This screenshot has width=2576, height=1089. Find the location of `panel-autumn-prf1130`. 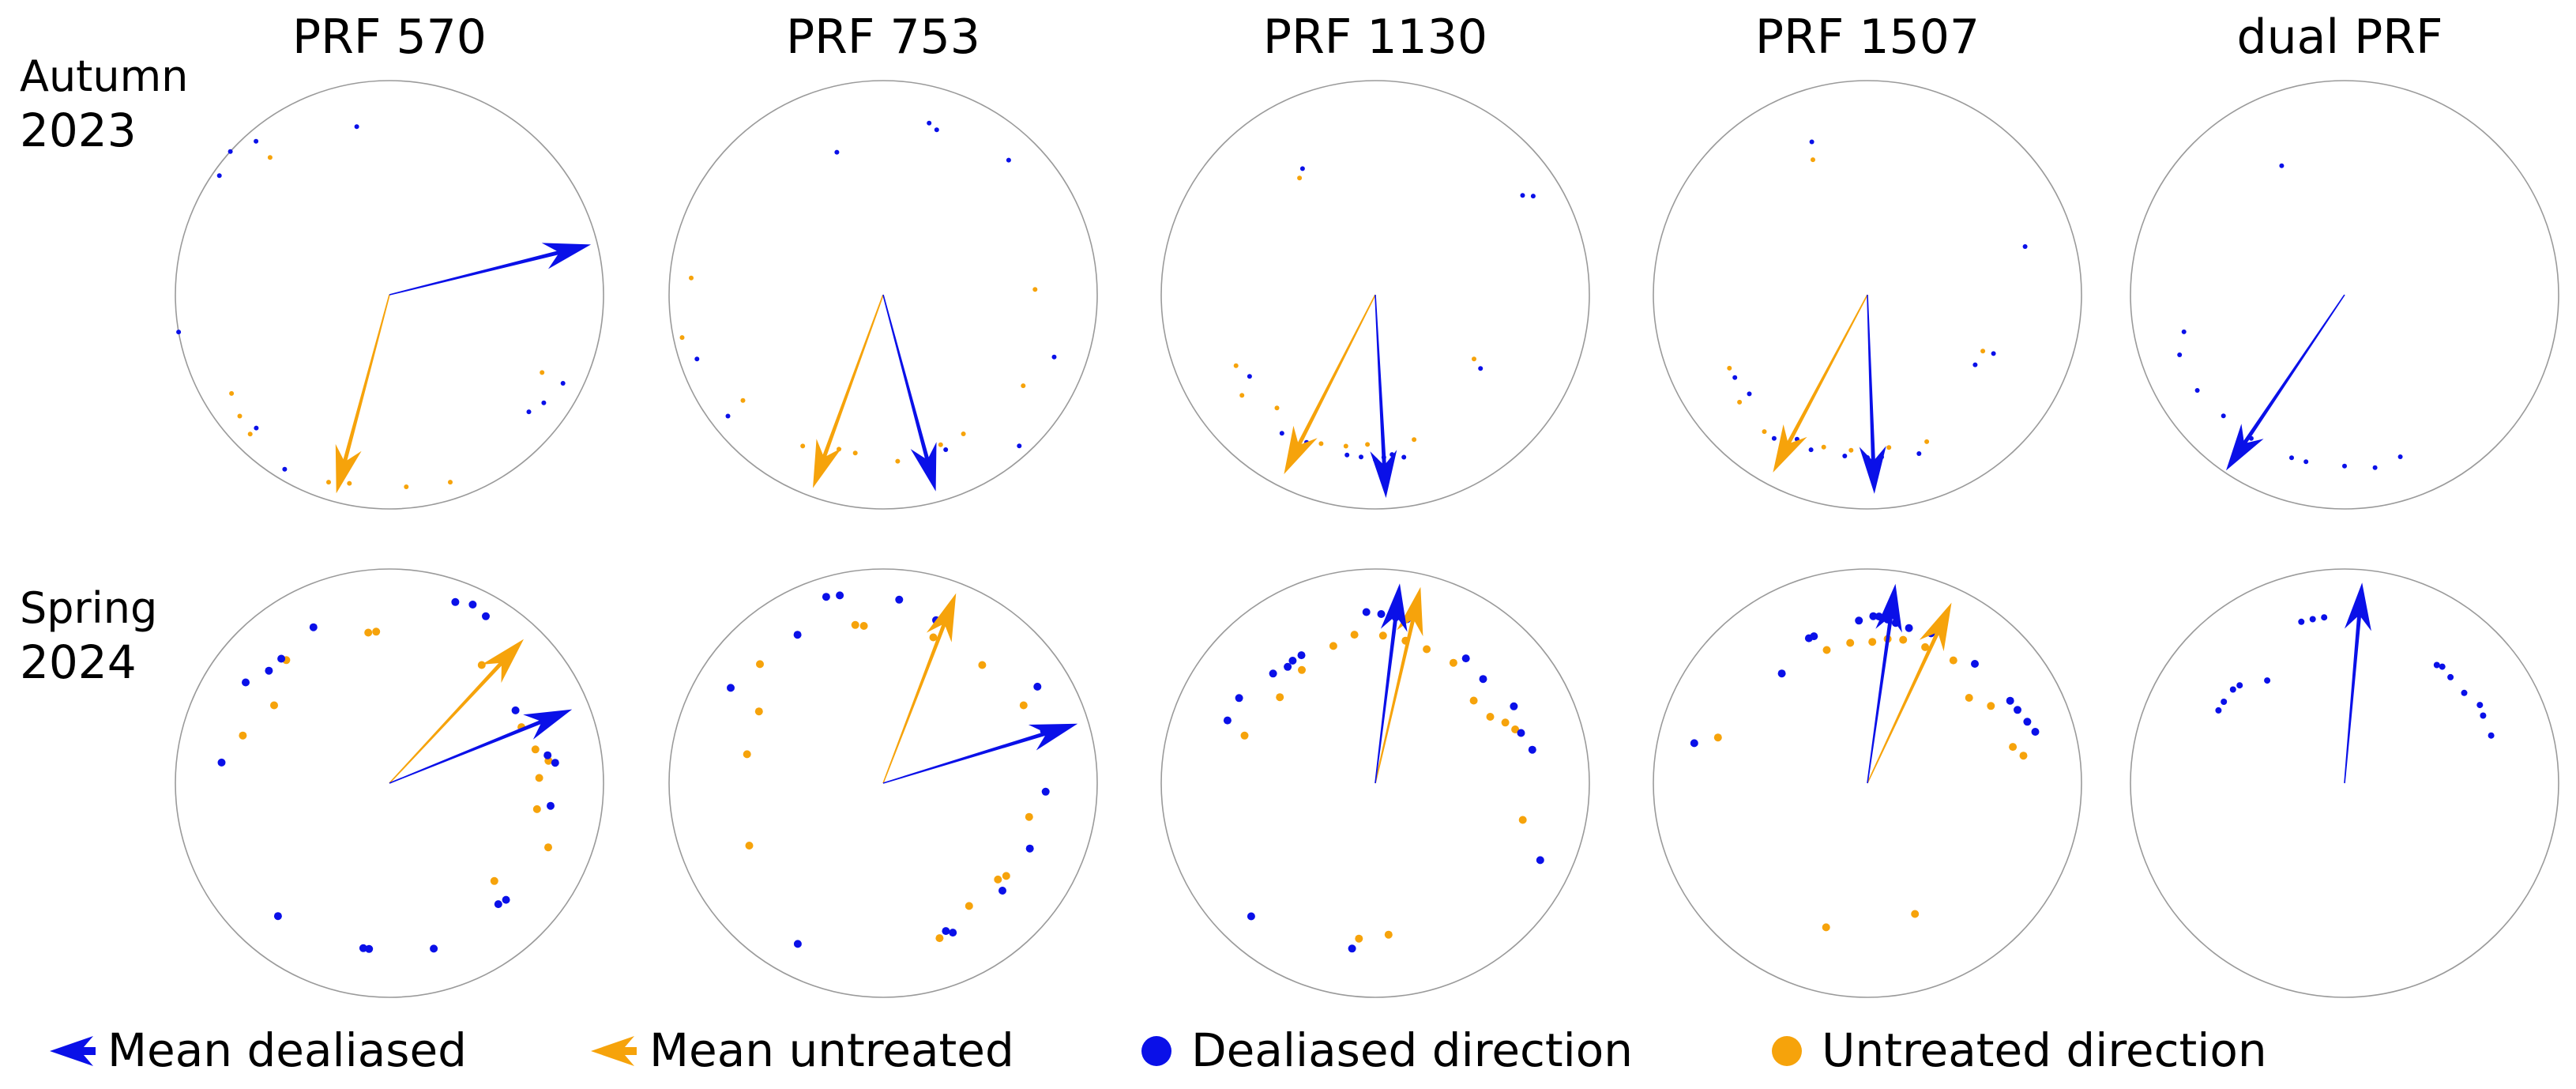

panel-autumn-prf1130 is located at coordinates (1375, 295).